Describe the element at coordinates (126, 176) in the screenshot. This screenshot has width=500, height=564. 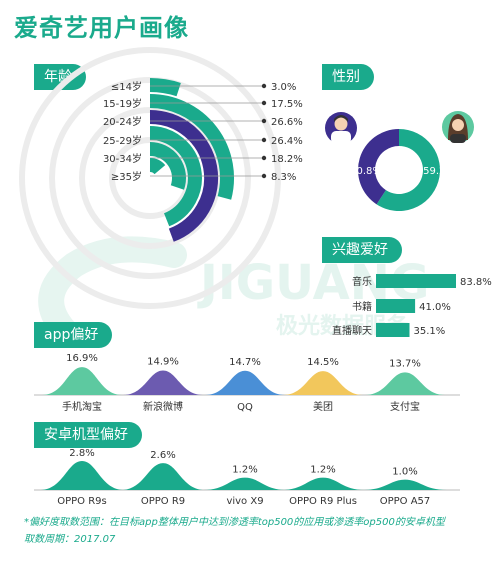
I see `age-category-label: ≥35岁` at that location.